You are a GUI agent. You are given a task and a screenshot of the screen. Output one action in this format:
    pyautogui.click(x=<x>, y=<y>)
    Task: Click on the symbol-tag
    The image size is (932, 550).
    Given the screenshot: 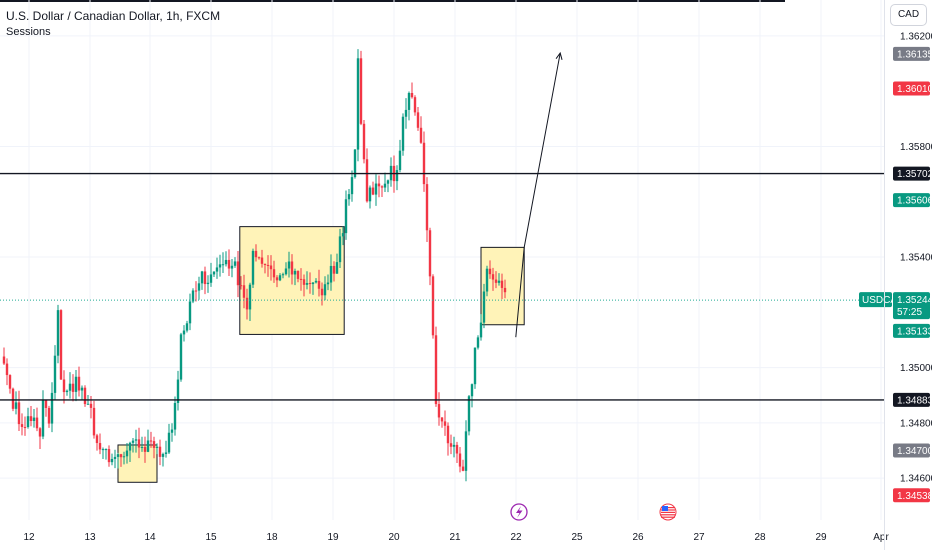 What is the action you would take?
    pyautogui.click(x=875, y=300)
    